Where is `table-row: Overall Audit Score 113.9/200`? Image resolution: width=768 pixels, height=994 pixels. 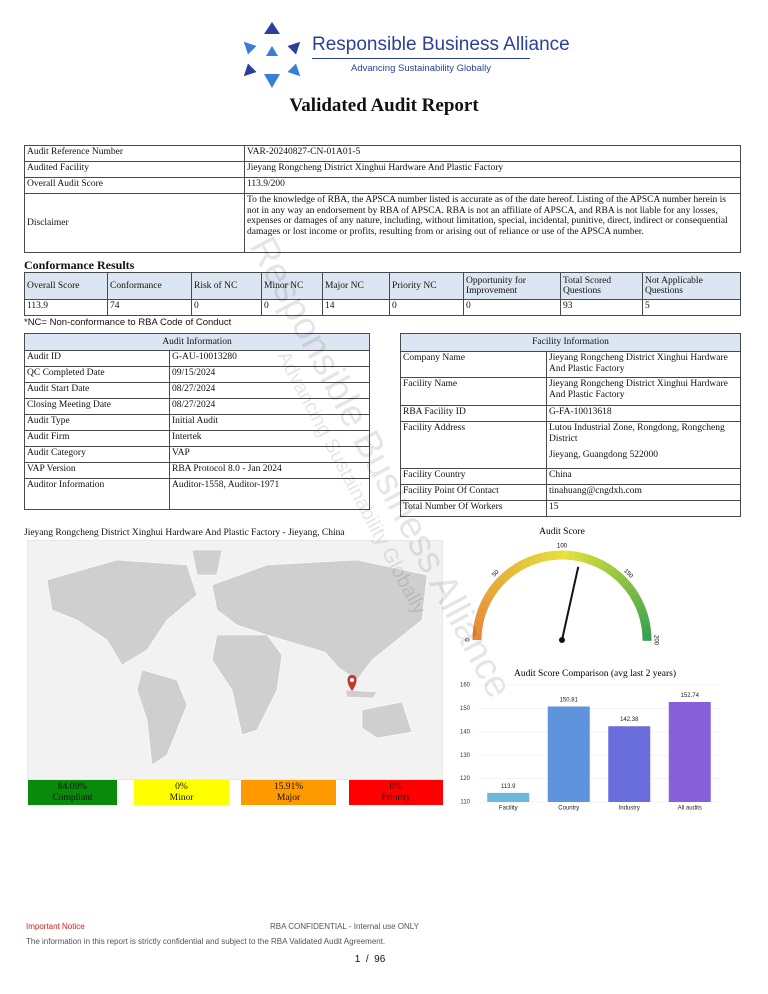
table-row: Overall Audit Score 113.9/200 is located at coordinates (382, 185).